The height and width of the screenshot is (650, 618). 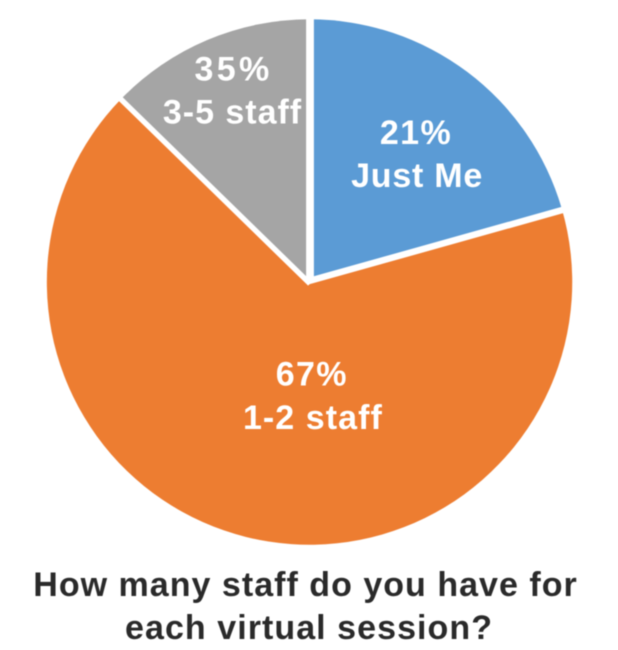 I want to click on svg-text: 3-5 staff, so click(x=232, y=112).